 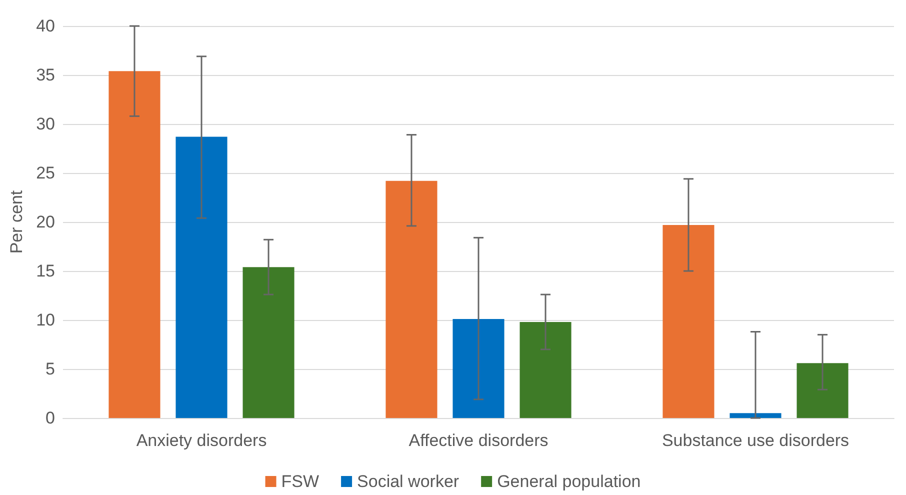 What do you see at coordinates (756, 440) in the screenshot?
I see `x-tick-label: Substance use disorders` at bounding box center [756, 440].